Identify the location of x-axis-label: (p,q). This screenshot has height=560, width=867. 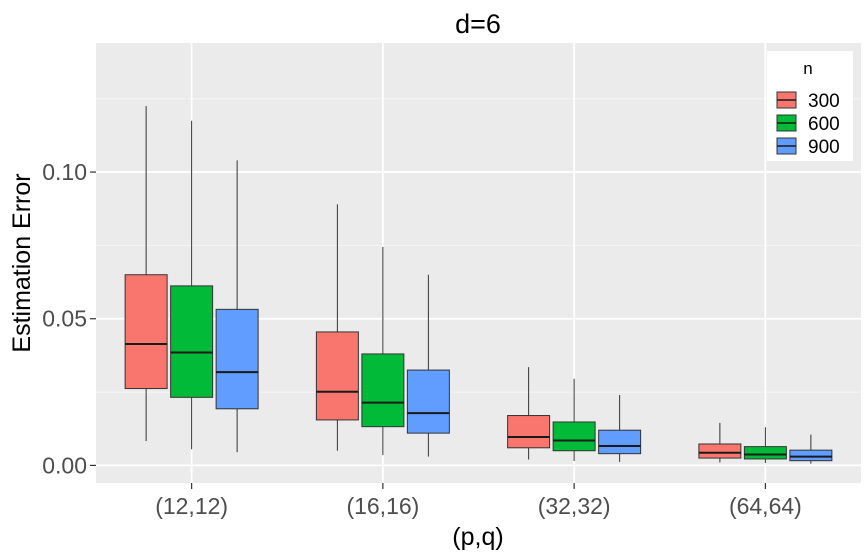
(477, 537).